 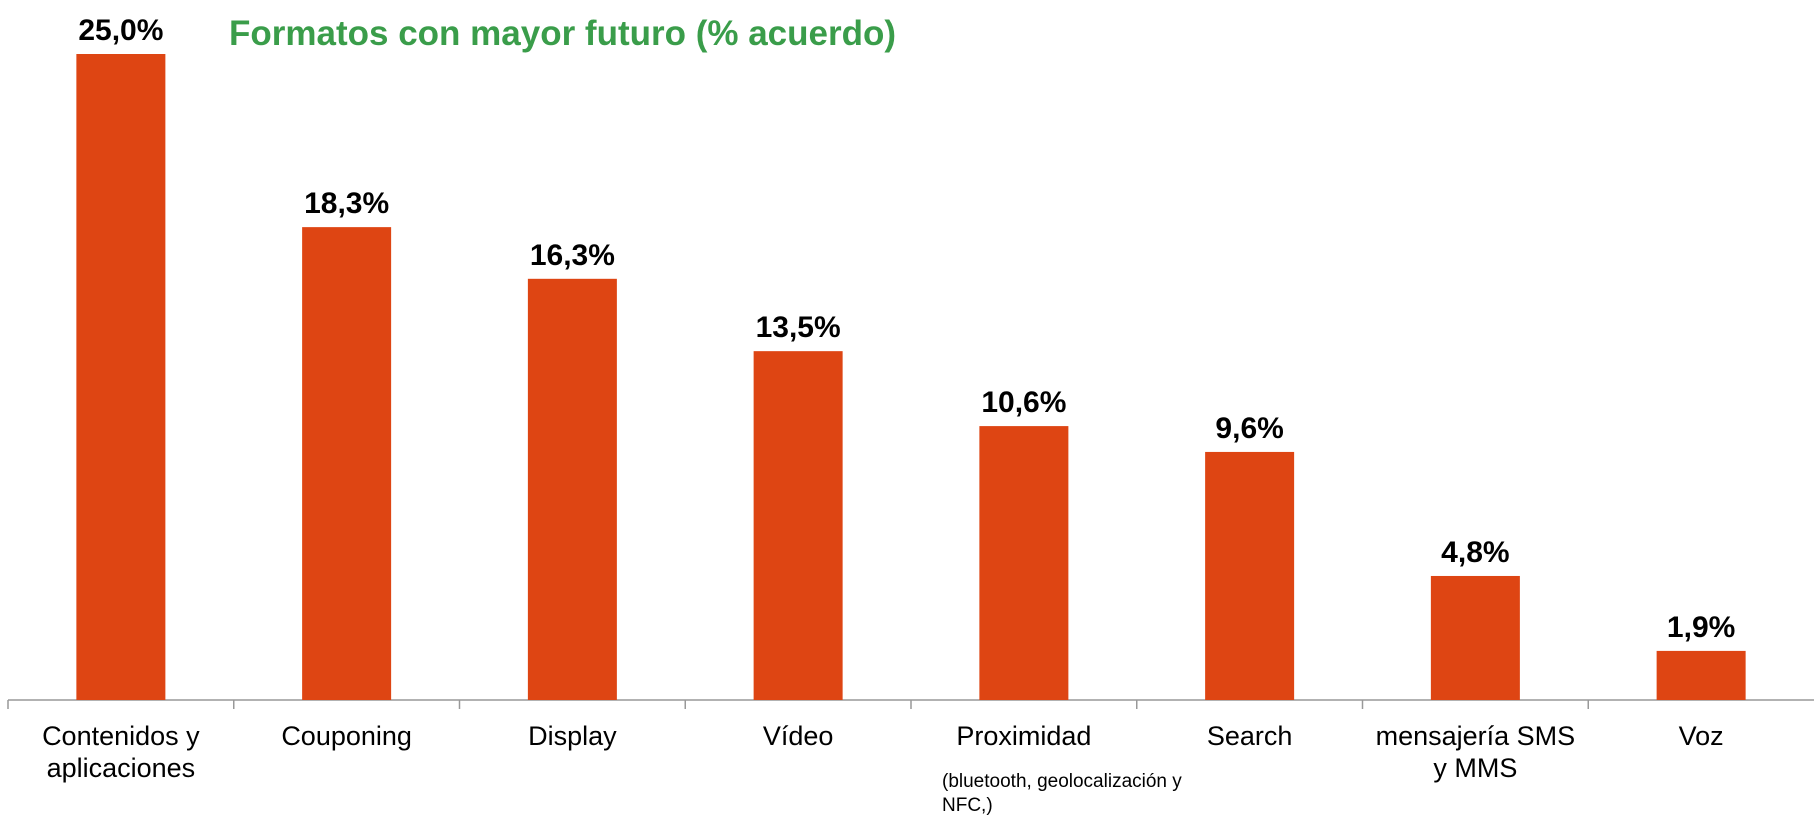 What do you see at coordinates (563, 33) in the screenshot?
I see `chart-title: Formatos con mayor futuro (% acuerdo)` at bounding box center [563, 33].